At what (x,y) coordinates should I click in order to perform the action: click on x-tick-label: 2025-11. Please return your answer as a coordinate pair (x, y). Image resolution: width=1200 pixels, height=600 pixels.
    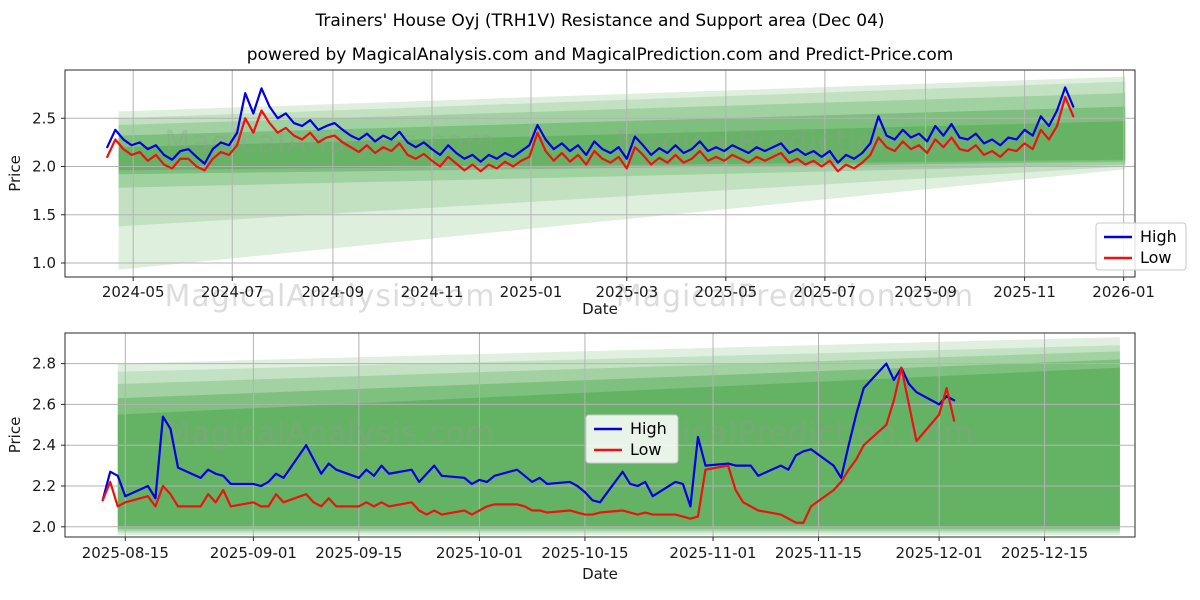
    Looking at the image, I should click on (1024, 292).